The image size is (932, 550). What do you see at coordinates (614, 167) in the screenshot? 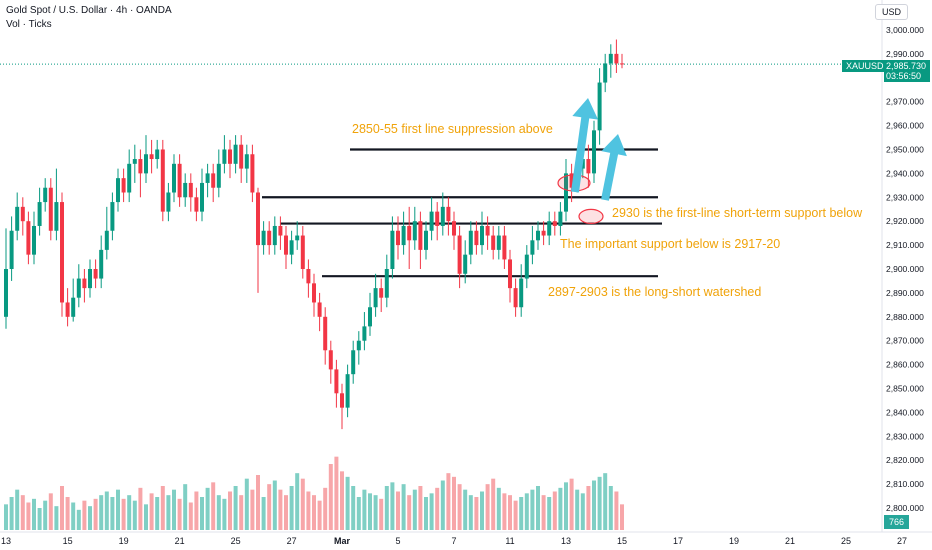
I see `trend-arrow` at bounding box center [614, 167].